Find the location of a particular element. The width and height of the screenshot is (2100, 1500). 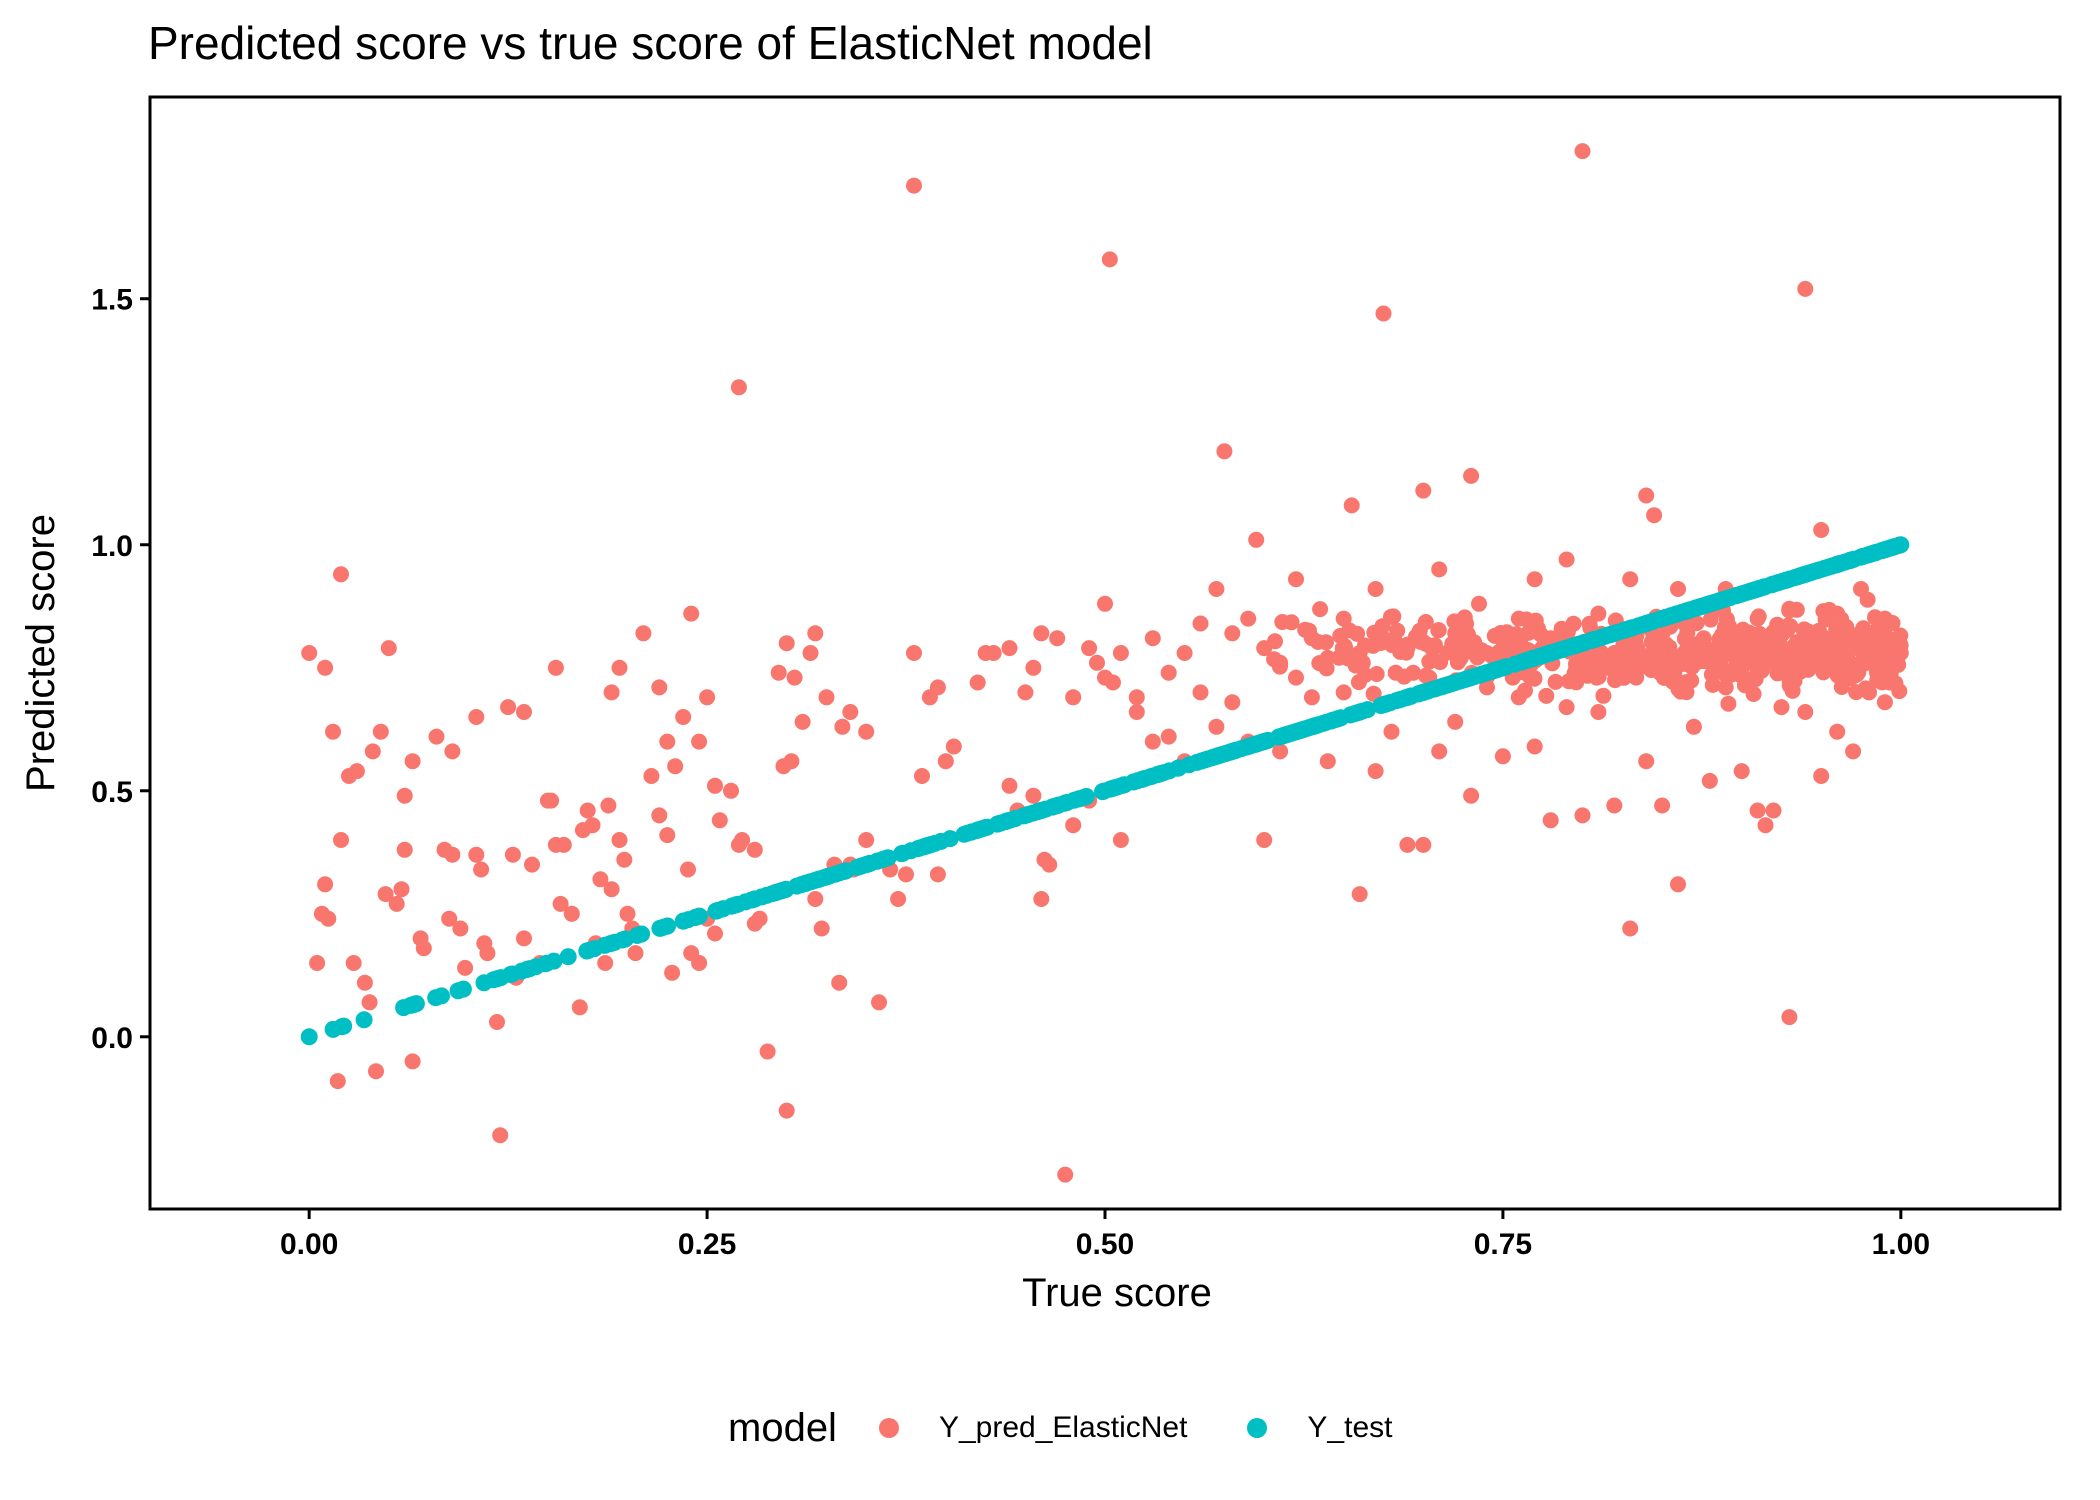

legend-key-y-pred-elasticnet is located at coordinates (888, 1428).